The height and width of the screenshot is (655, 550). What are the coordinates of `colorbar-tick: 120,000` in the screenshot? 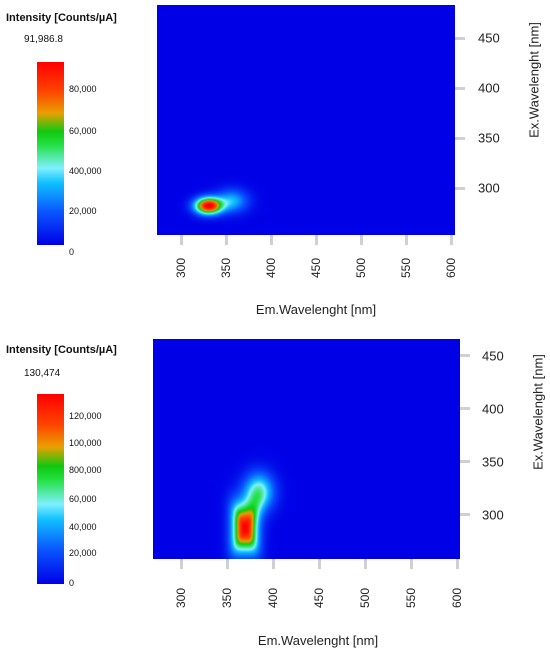 It's located at (85, 416).